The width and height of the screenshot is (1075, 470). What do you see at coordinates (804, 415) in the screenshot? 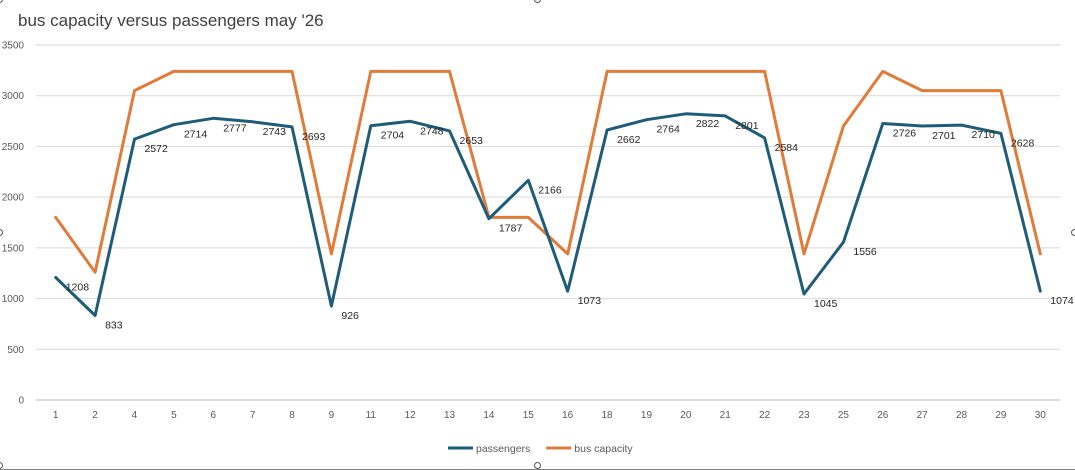
I see `x-tick-label: 23` at bounding box center [804, 415].